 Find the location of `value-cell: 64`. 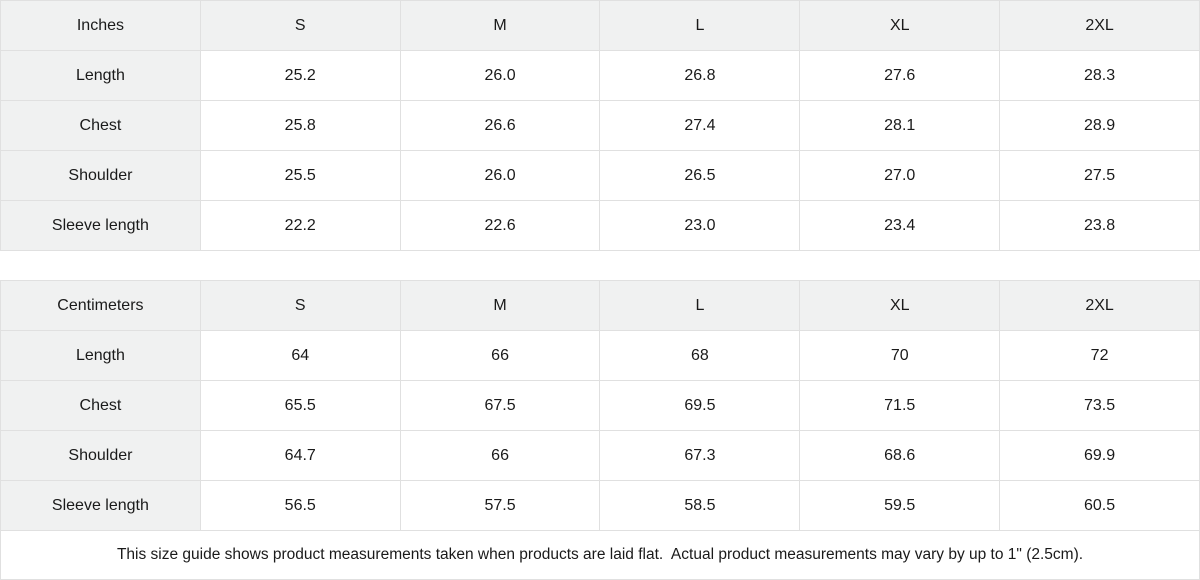

value-cell: 64 is located at coordinates (300, 355).